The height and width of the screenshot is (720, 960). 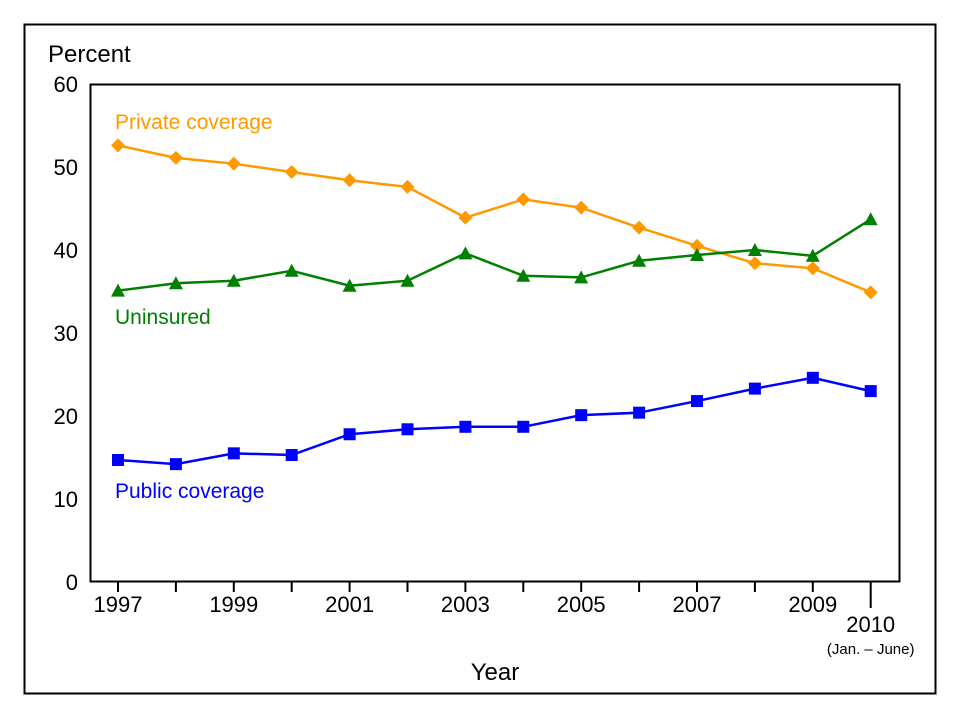 What do you see at coordinates (118, 604) in the screenshot?
I see `x-tick-label: 1997` at bounding box center [118, 604].